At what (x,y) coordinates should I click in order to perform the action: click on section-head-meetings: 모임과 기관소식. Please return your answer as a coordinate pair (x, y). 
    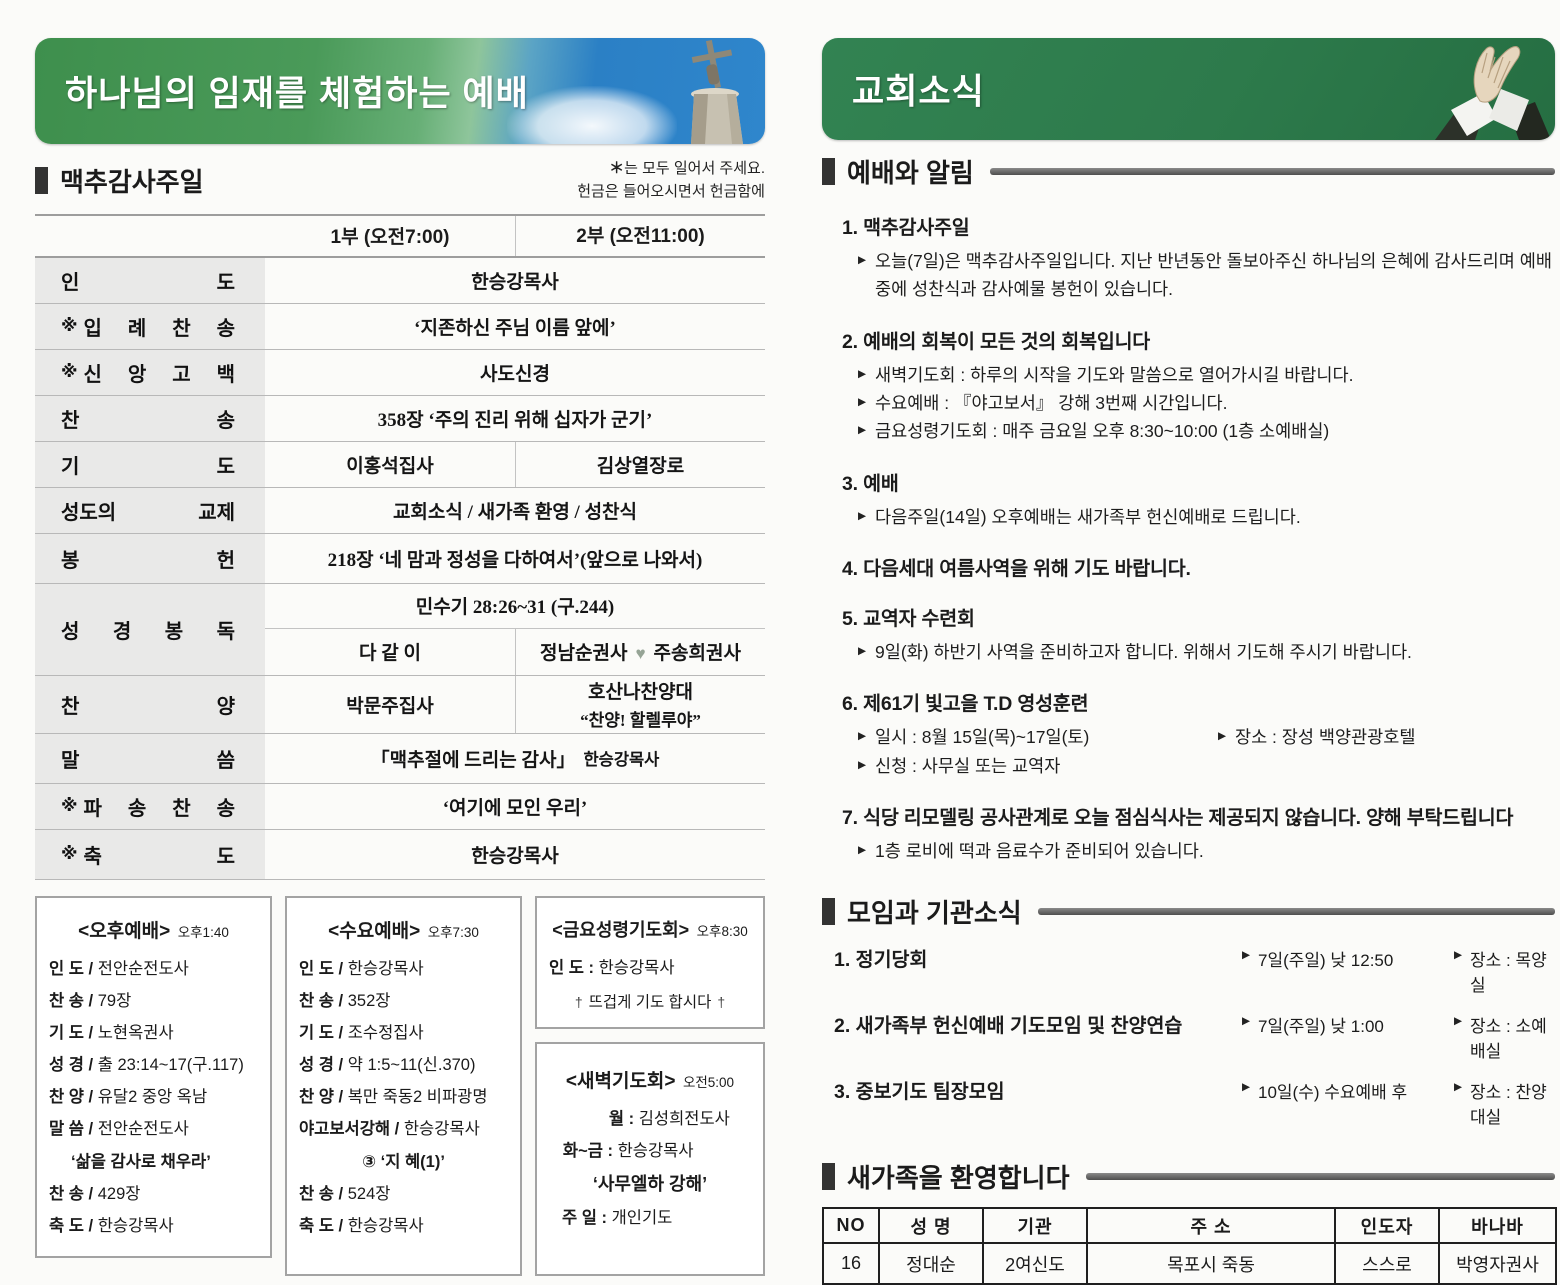
    Looking at the image, I should click on (1188, 911).